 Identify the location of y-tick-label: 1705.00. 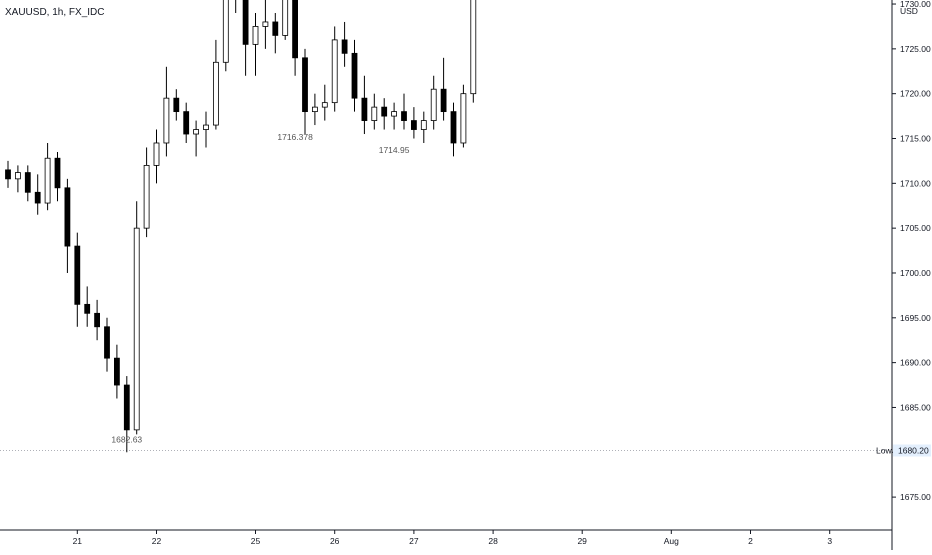
(915, 228).